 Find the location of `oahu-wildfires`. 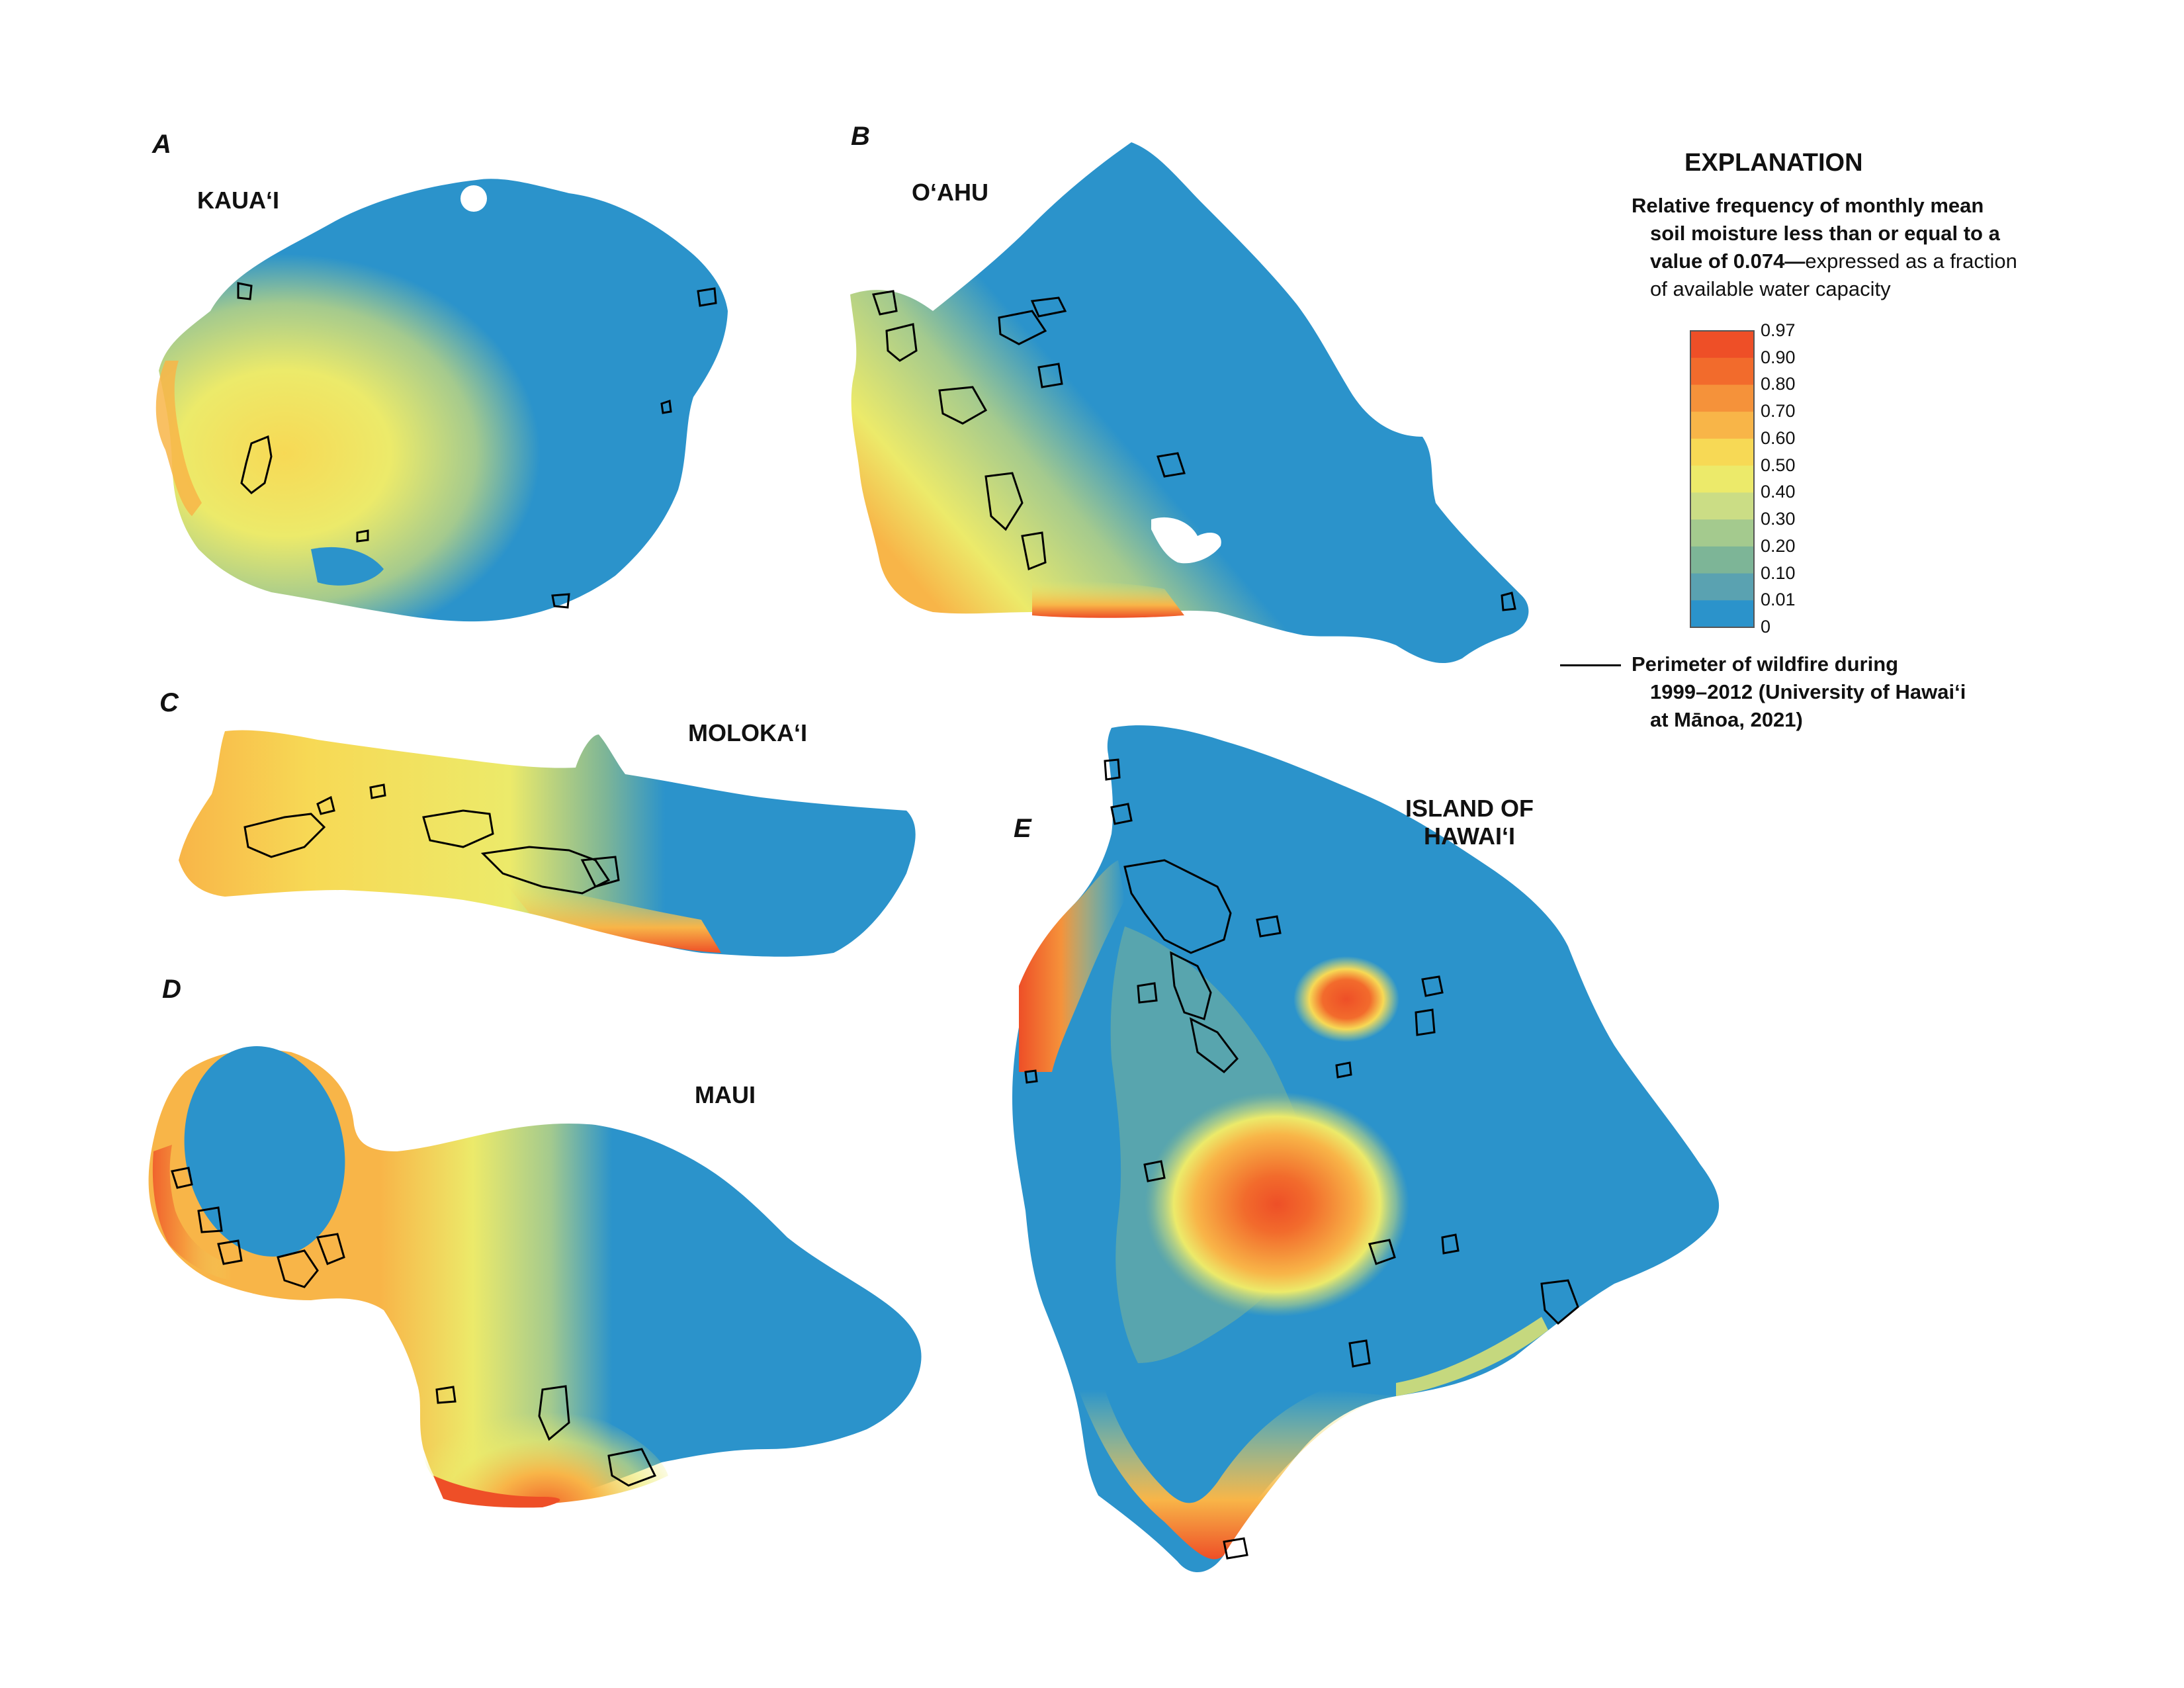

oahu-wildfires is located at coordinates (1194, 450).